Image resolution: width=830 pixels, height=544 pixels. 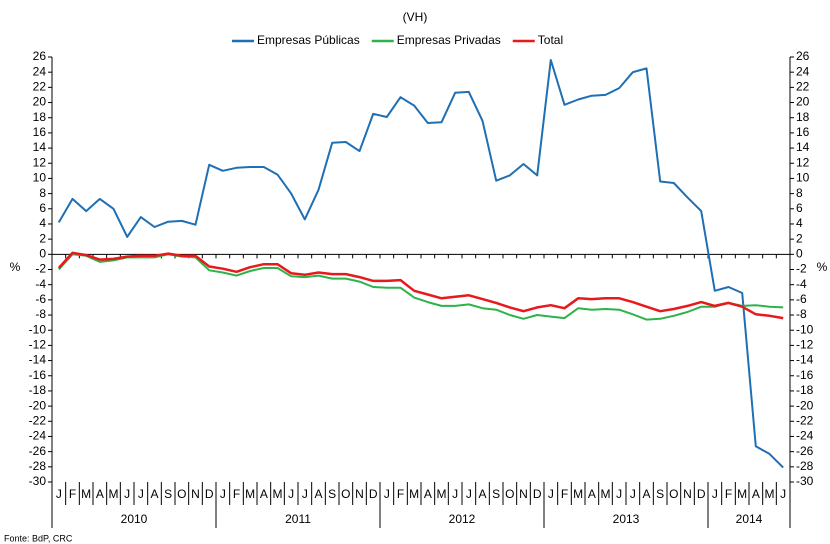 What do you see at coordinates (42, 193) in the screenshot?
I see `y-tick-label: 8` at bounding box center [42, 193].